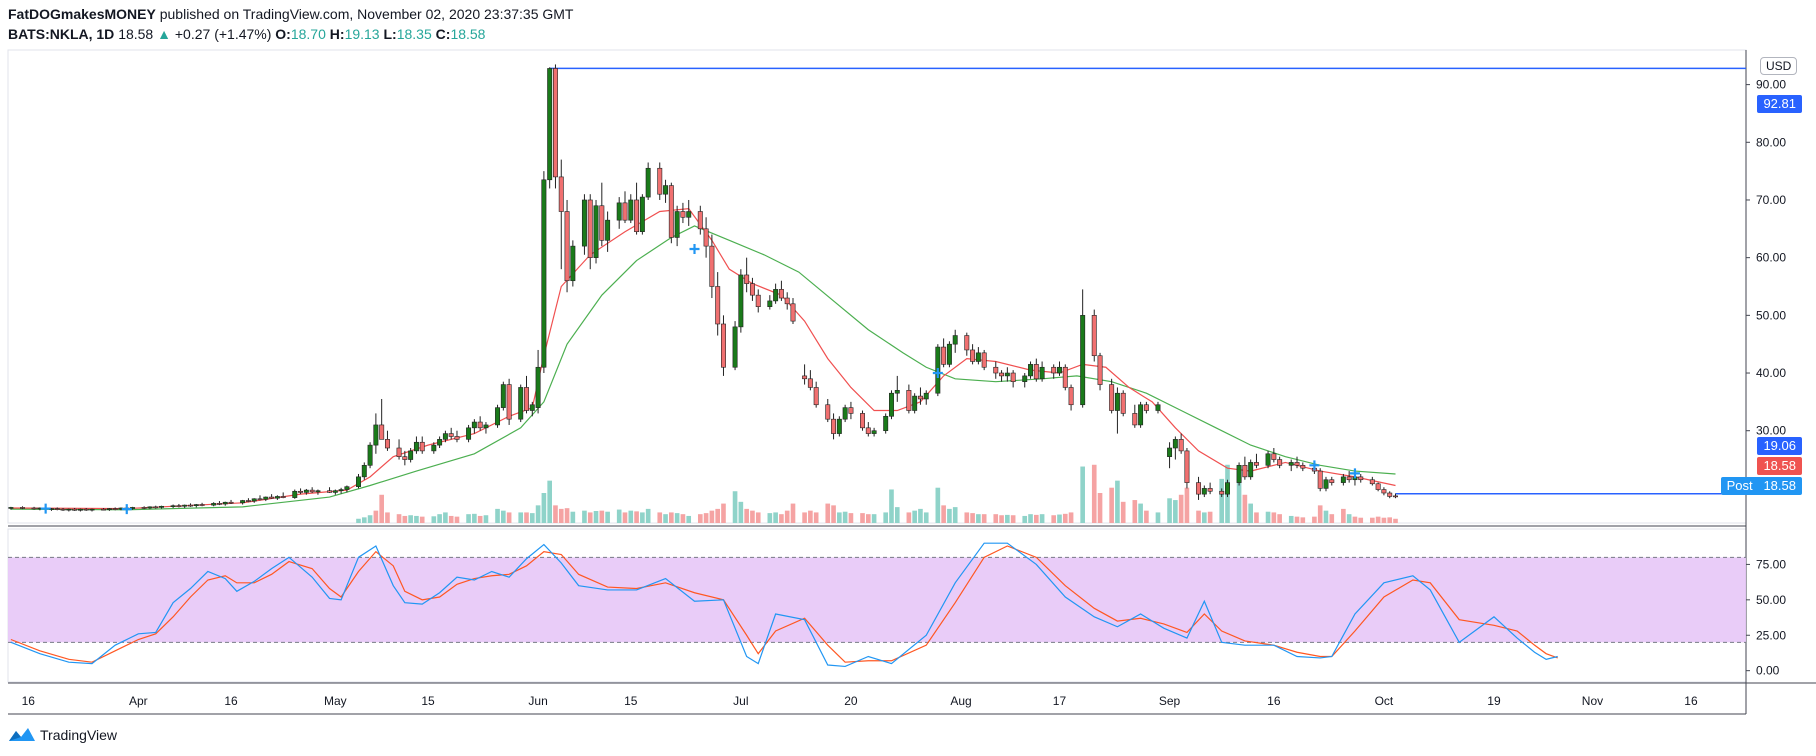 The width and height of the screenshot is (1816, 756). What do you see at coordinates (79, 735) in the screenshot?
I see `brand-name: TradingView` at bounding box center [79, 735].